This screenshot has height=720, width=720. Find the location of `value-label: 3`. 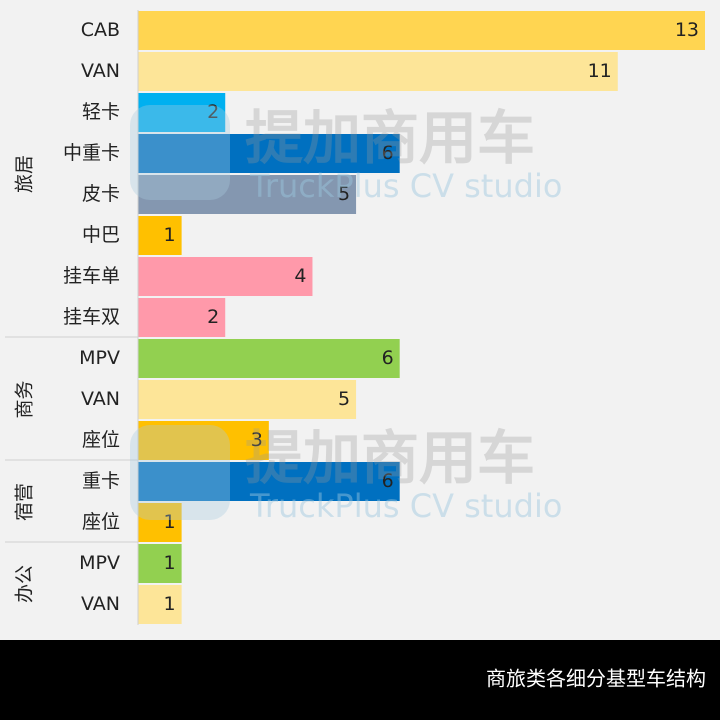

value-label: 3 is located at coordinates (257, 440).